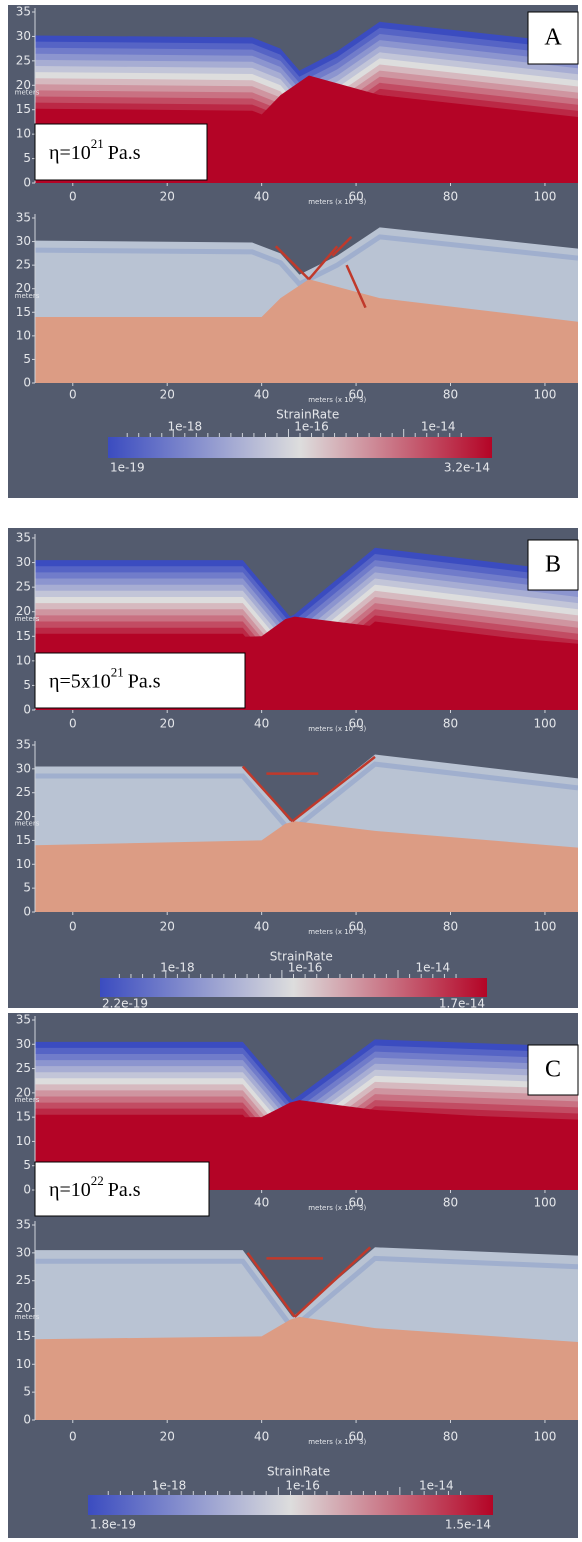  I want to click on colorbar, so click(300, 447).